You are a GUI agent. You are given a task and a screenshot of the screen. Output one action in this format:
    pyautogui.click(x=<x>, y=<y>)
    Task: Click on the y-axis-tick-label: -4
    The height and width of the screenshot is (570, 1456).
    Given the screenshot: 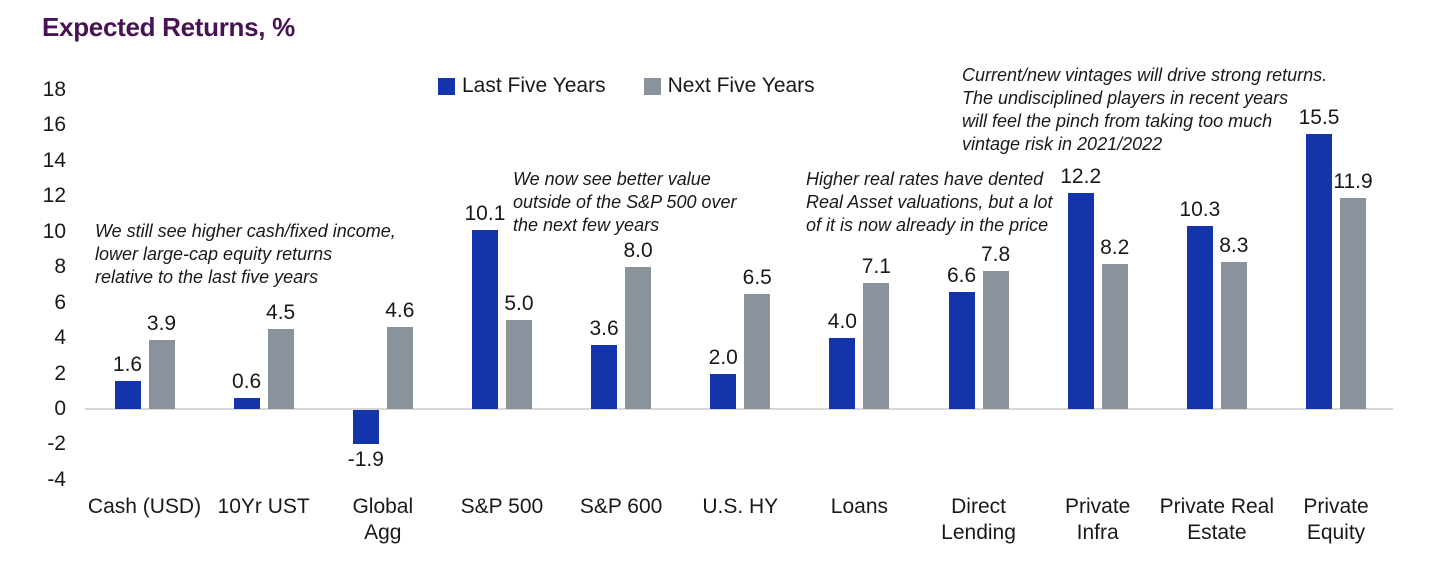 What is the action you would take?
    pyautogui.click(x=56, y=479)
    